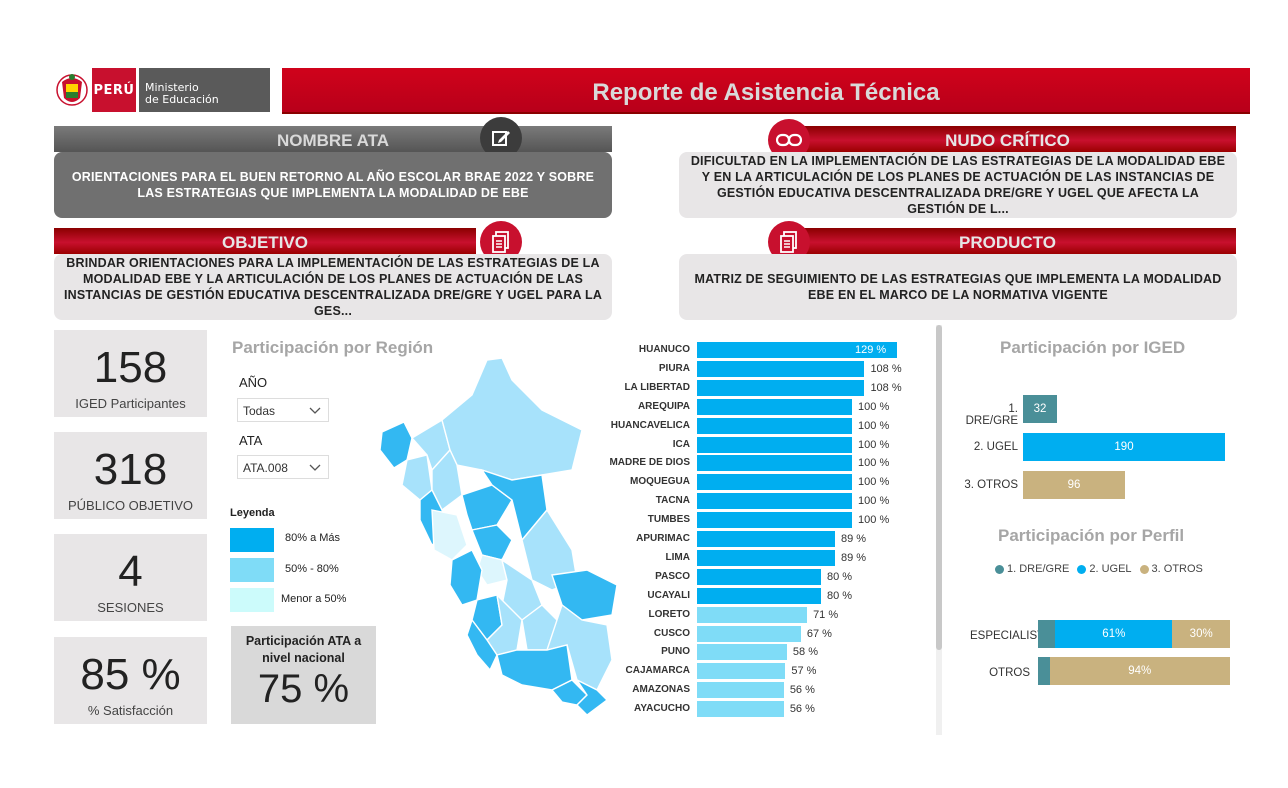 Image resolution: width=1288 pixels, height=788 pixels. I want to click on ata-select: ATA.008, so click(283, 467).